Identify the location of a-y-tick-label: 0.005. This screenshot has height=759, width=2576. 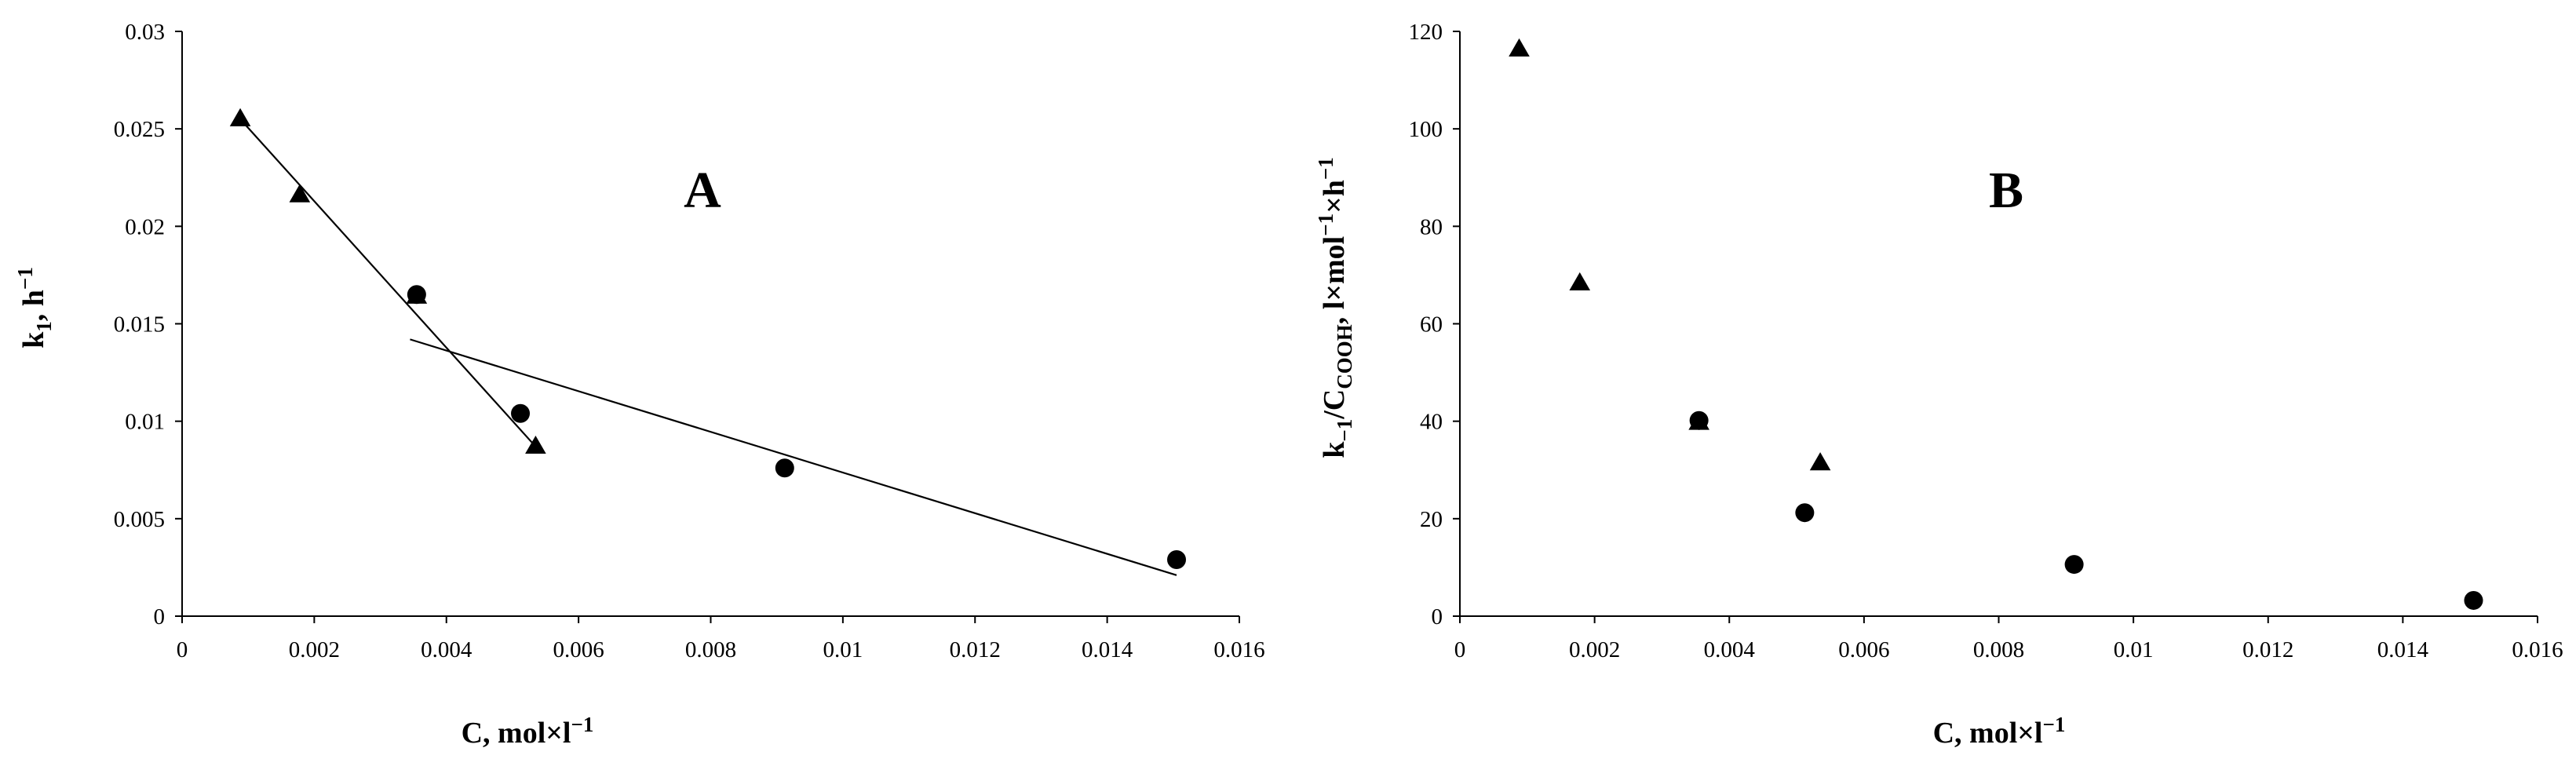
(139, 520).